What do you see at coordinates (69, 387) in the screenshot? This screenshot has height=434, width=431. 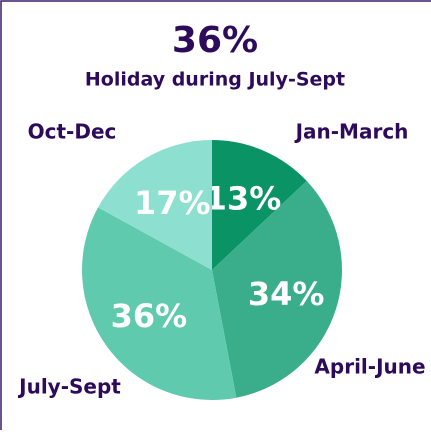 I see `category-label: July-Sept` at bounding box center [69, 387].